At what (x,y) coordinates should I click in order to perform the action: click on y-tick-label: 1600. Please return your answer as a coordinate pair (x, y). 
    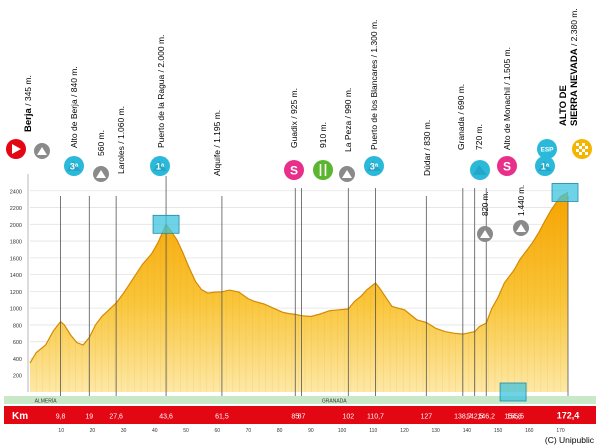
    Looking at the image, I should click on (16, 259).